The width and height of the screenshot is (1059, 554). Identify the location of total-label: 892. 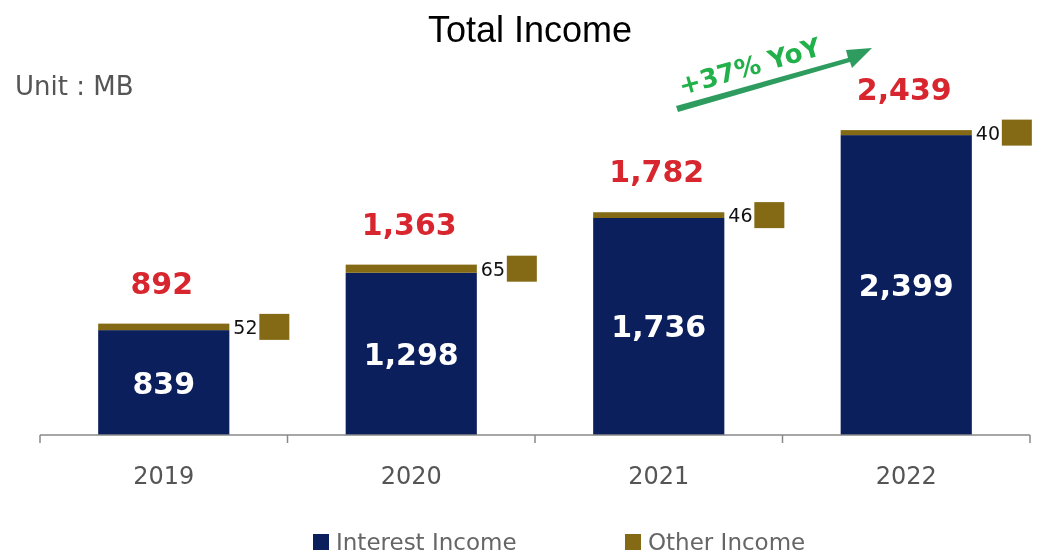
(162, 283).